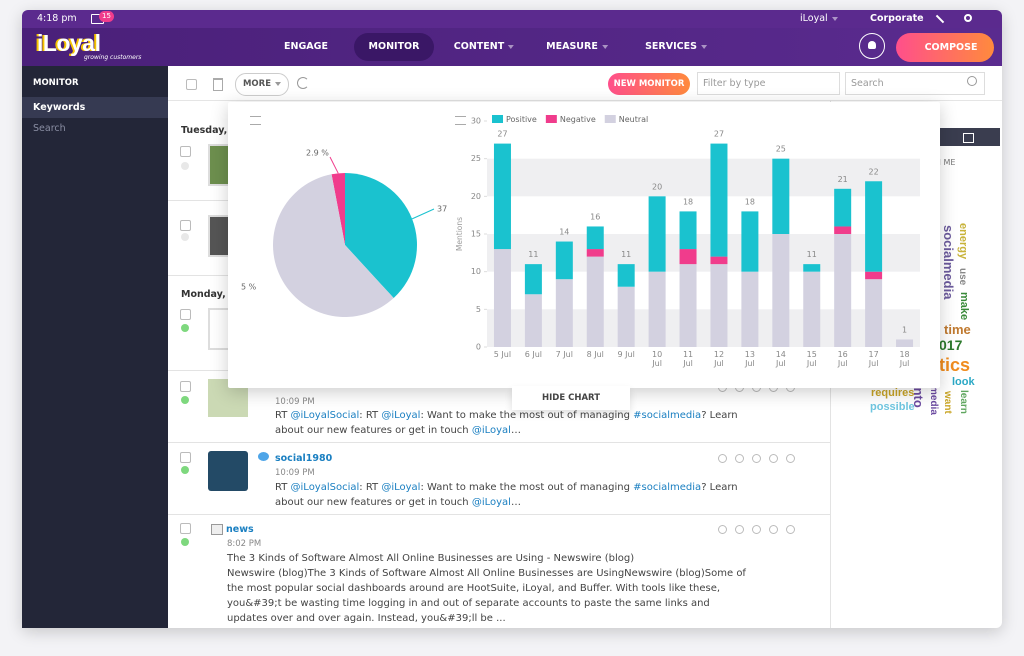 The height and width of the screenshot is (656, 1024). Describe the element at coordinates (719, 359) in the screenshot. I see `x-tick-label: 12 Jul` at that location.